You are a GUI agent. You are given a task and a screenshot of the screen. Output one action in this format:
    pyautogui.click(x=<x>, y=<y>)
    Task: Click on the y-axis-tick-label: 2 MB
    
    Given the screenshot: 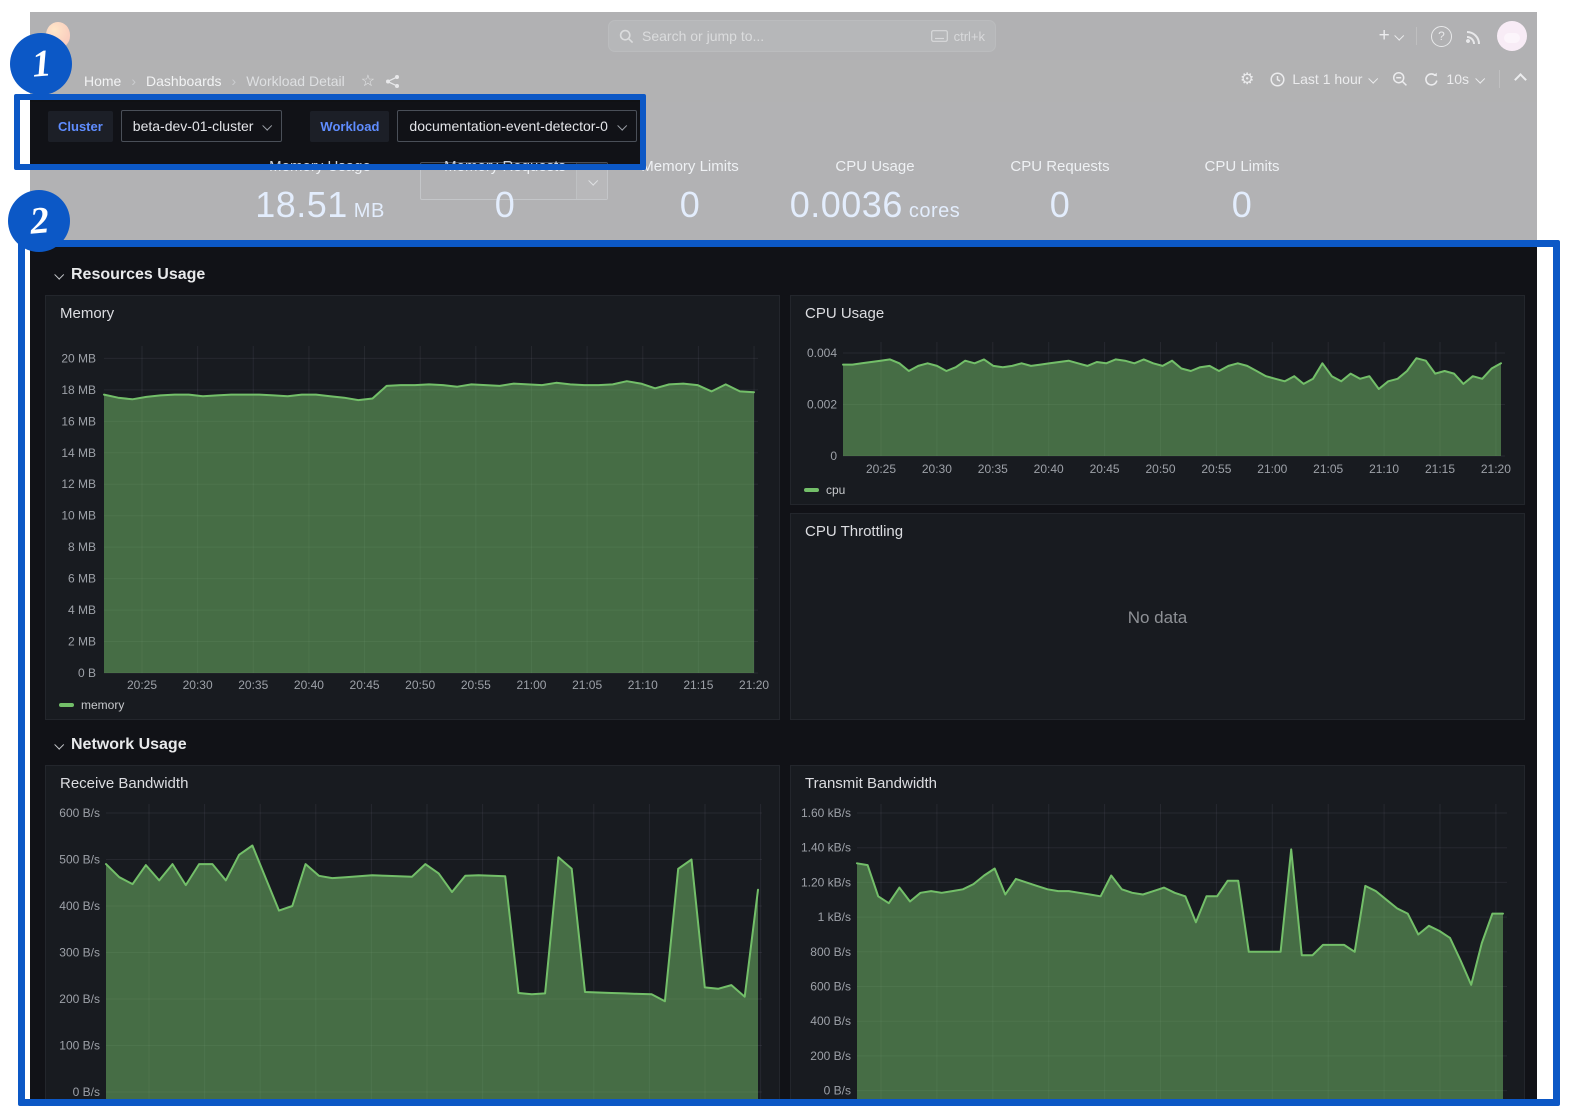 What is the action you would take?
    pyautogui.click(x=82, y=642)
    